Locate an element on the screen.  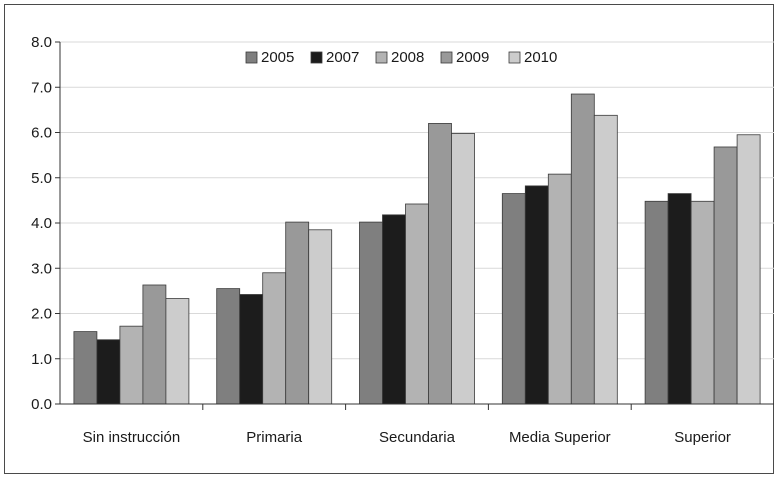
legend-label-2007: 2007 is located at coordinates (342, 57).